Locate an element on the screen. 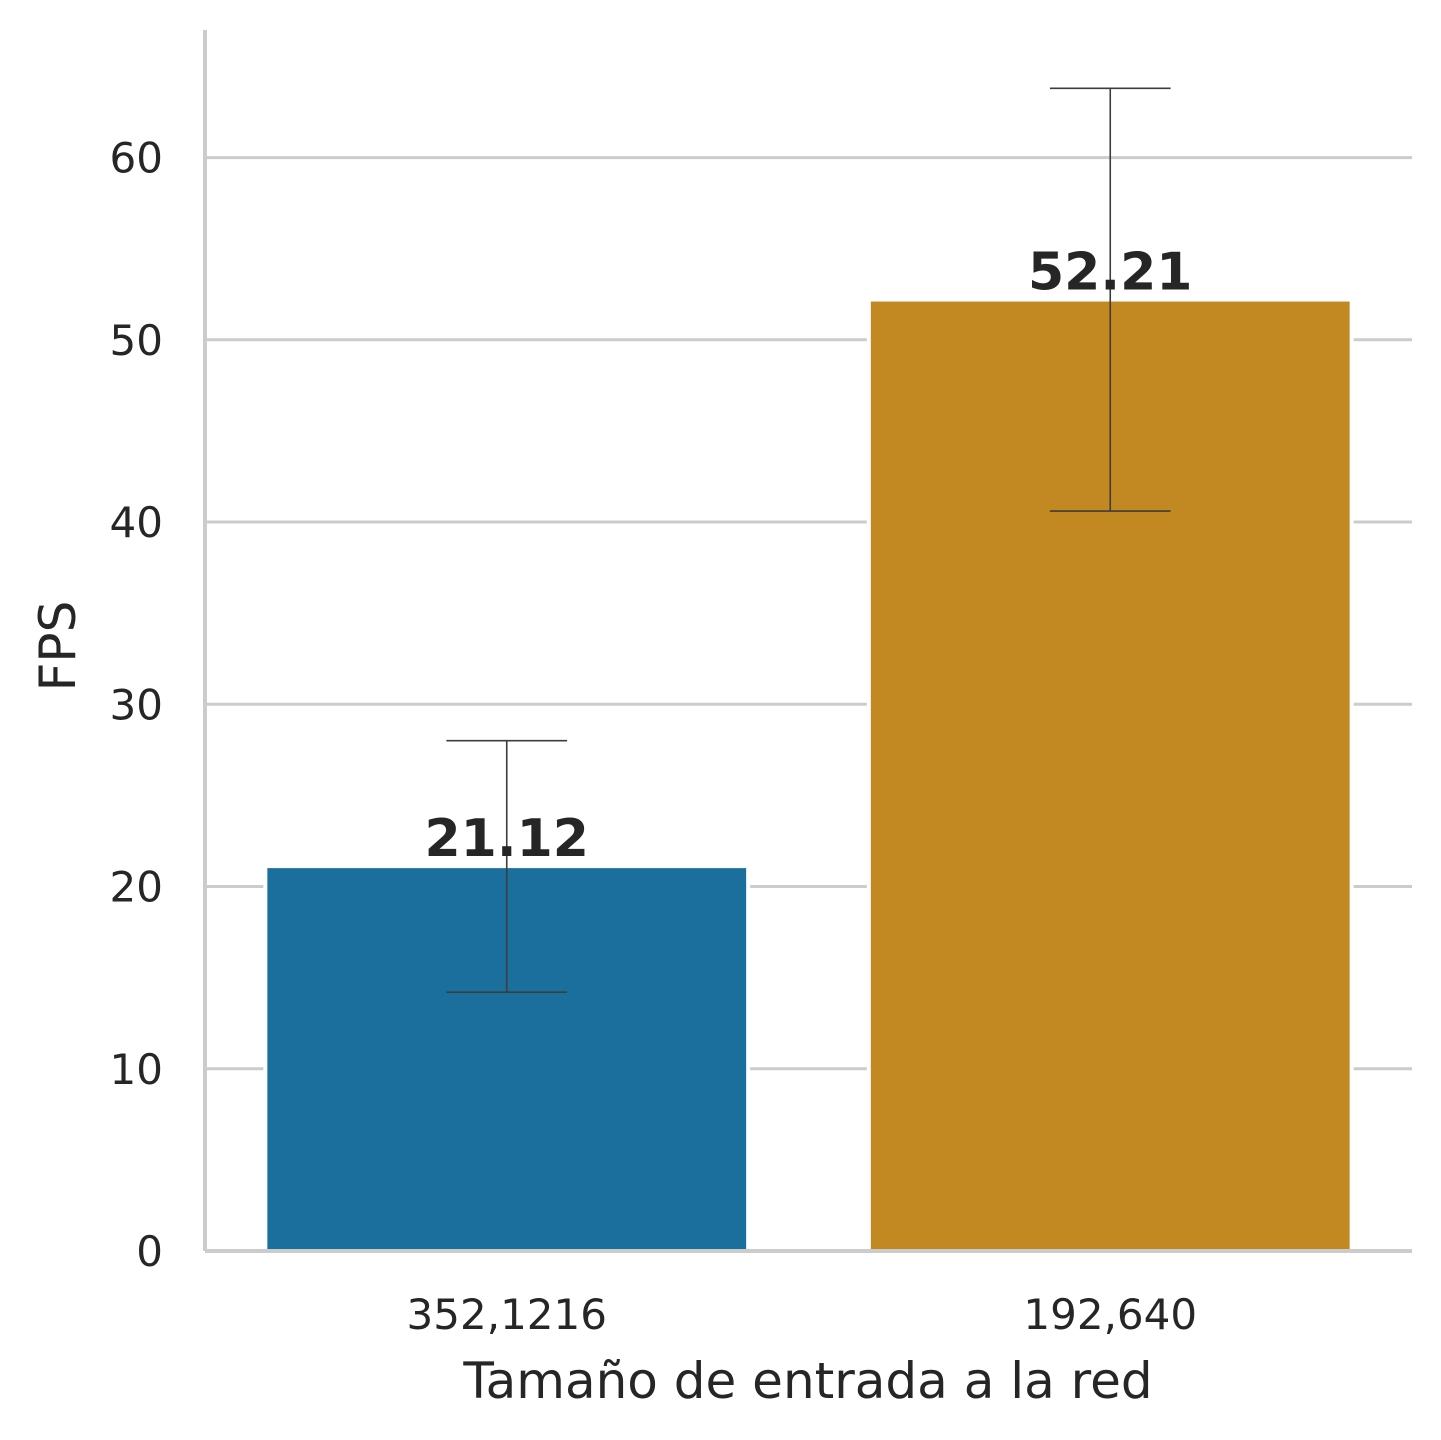 Image resolution: width=1441 pixels, height=1440 pixels. y-axis-label: FPS is located at coordinates (58, 646).